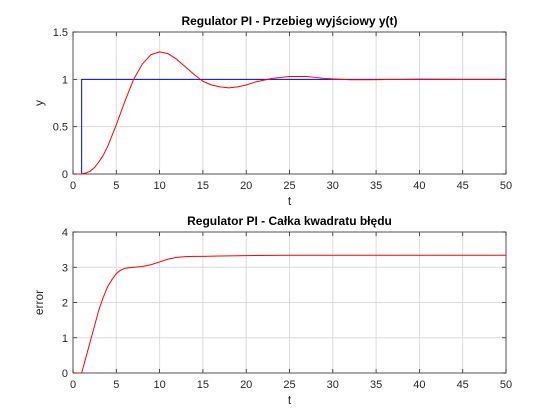  I want to click on plot-title: Regulator PI - Całka kwadratu błędu, so click(289, 221).